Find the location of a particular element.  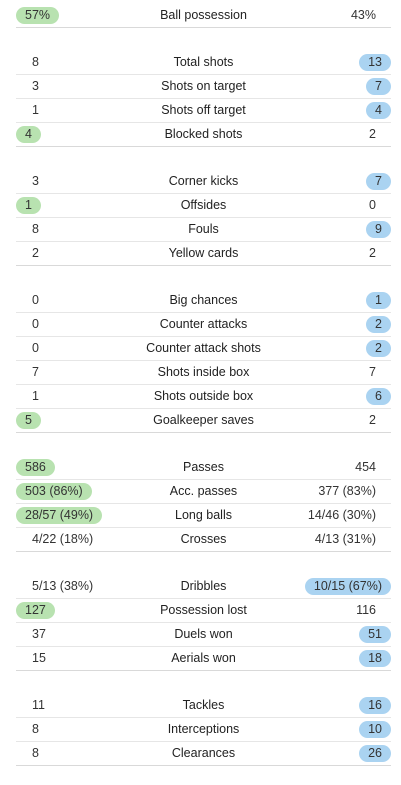

stat-label: Aerials won is located at coordinates (203, 658).